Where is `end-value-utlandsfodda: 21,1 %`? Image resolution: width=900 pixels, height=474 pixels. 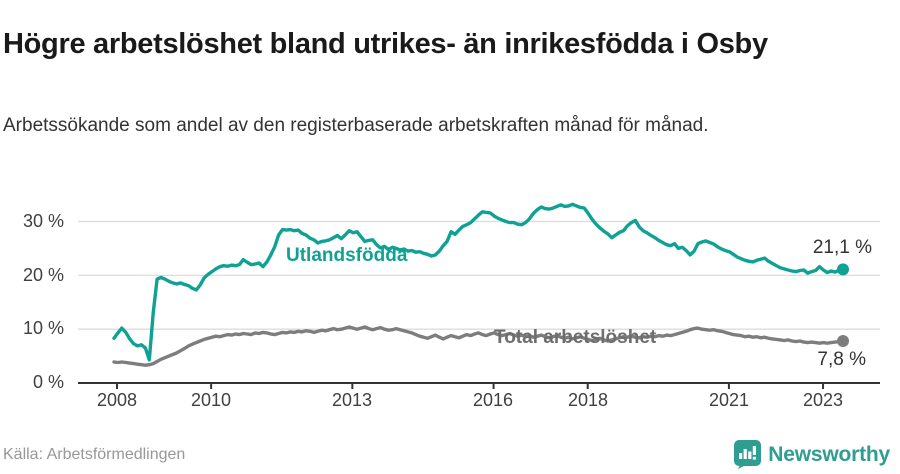
end-value-utlandsfodda: 21,1 % is located at coordinates (842, 247).